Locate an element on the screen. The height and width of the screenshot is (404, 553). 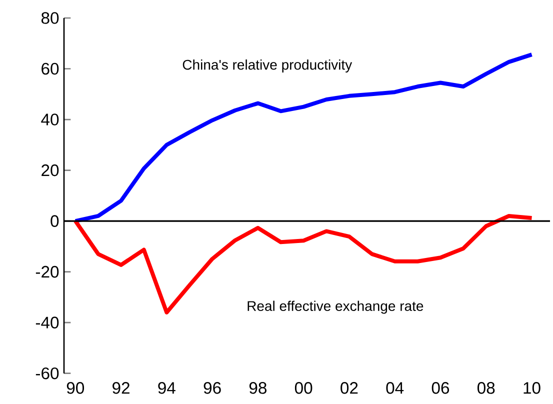
series-label: China's relative productivity is located at coordinates (267, 65).